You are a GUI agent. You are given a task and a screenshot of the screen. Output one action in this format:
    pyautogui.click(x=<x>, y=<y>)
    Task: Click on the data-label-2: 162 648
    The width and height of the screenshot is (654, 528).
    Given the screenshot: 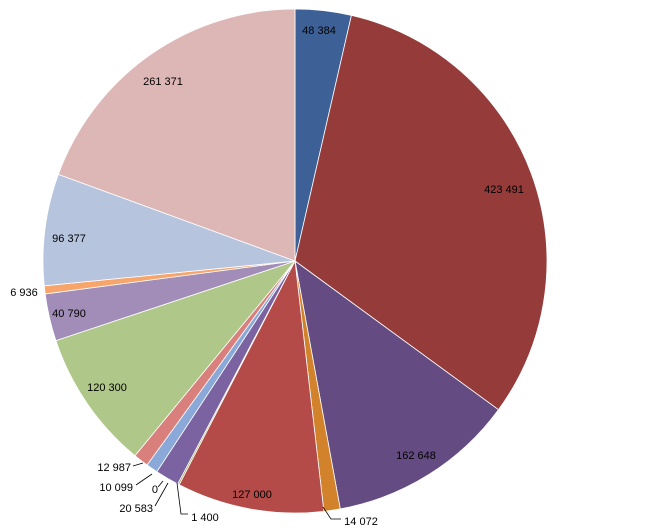 What is the action you would take?
    pyautogui.click(x=416, y=456)
    